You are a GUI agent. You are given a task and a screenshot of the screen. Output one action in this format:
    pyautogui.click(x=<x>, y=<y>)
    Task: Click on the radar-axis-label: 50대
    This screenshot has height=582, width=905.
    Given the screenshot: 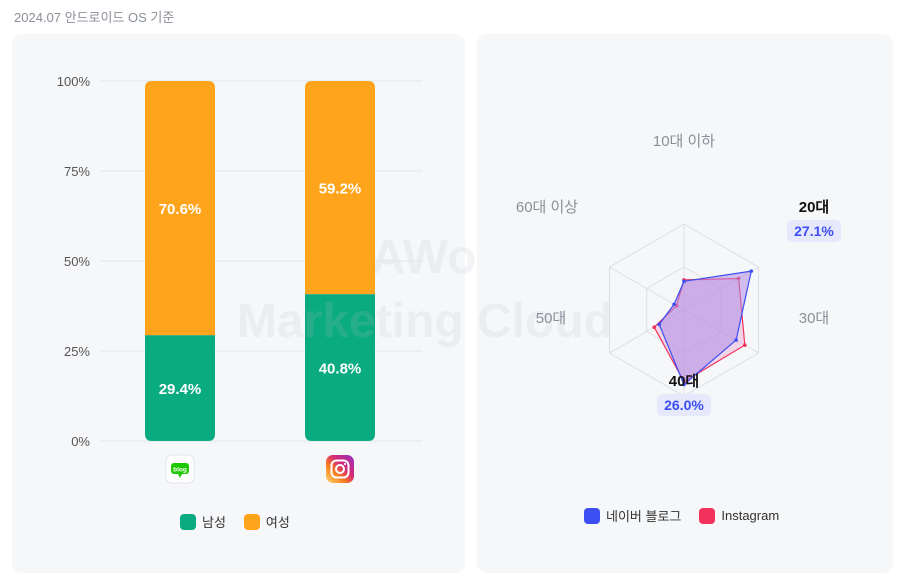 What is the action you would take?
    pyautogui.click(x=551, y=318)
    